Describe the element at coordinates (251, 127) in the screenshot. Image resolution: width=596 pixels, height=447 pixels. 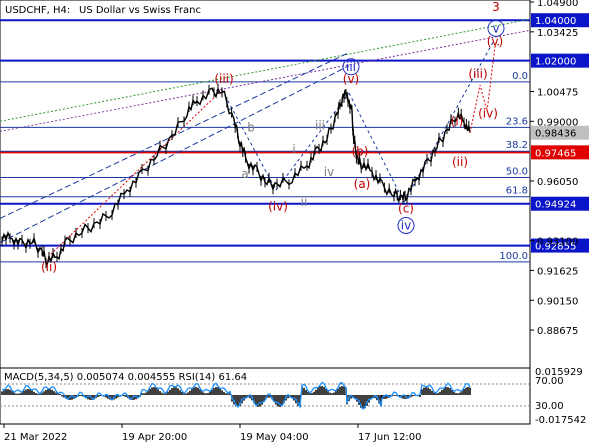
I see `wave-label: b` at that location.